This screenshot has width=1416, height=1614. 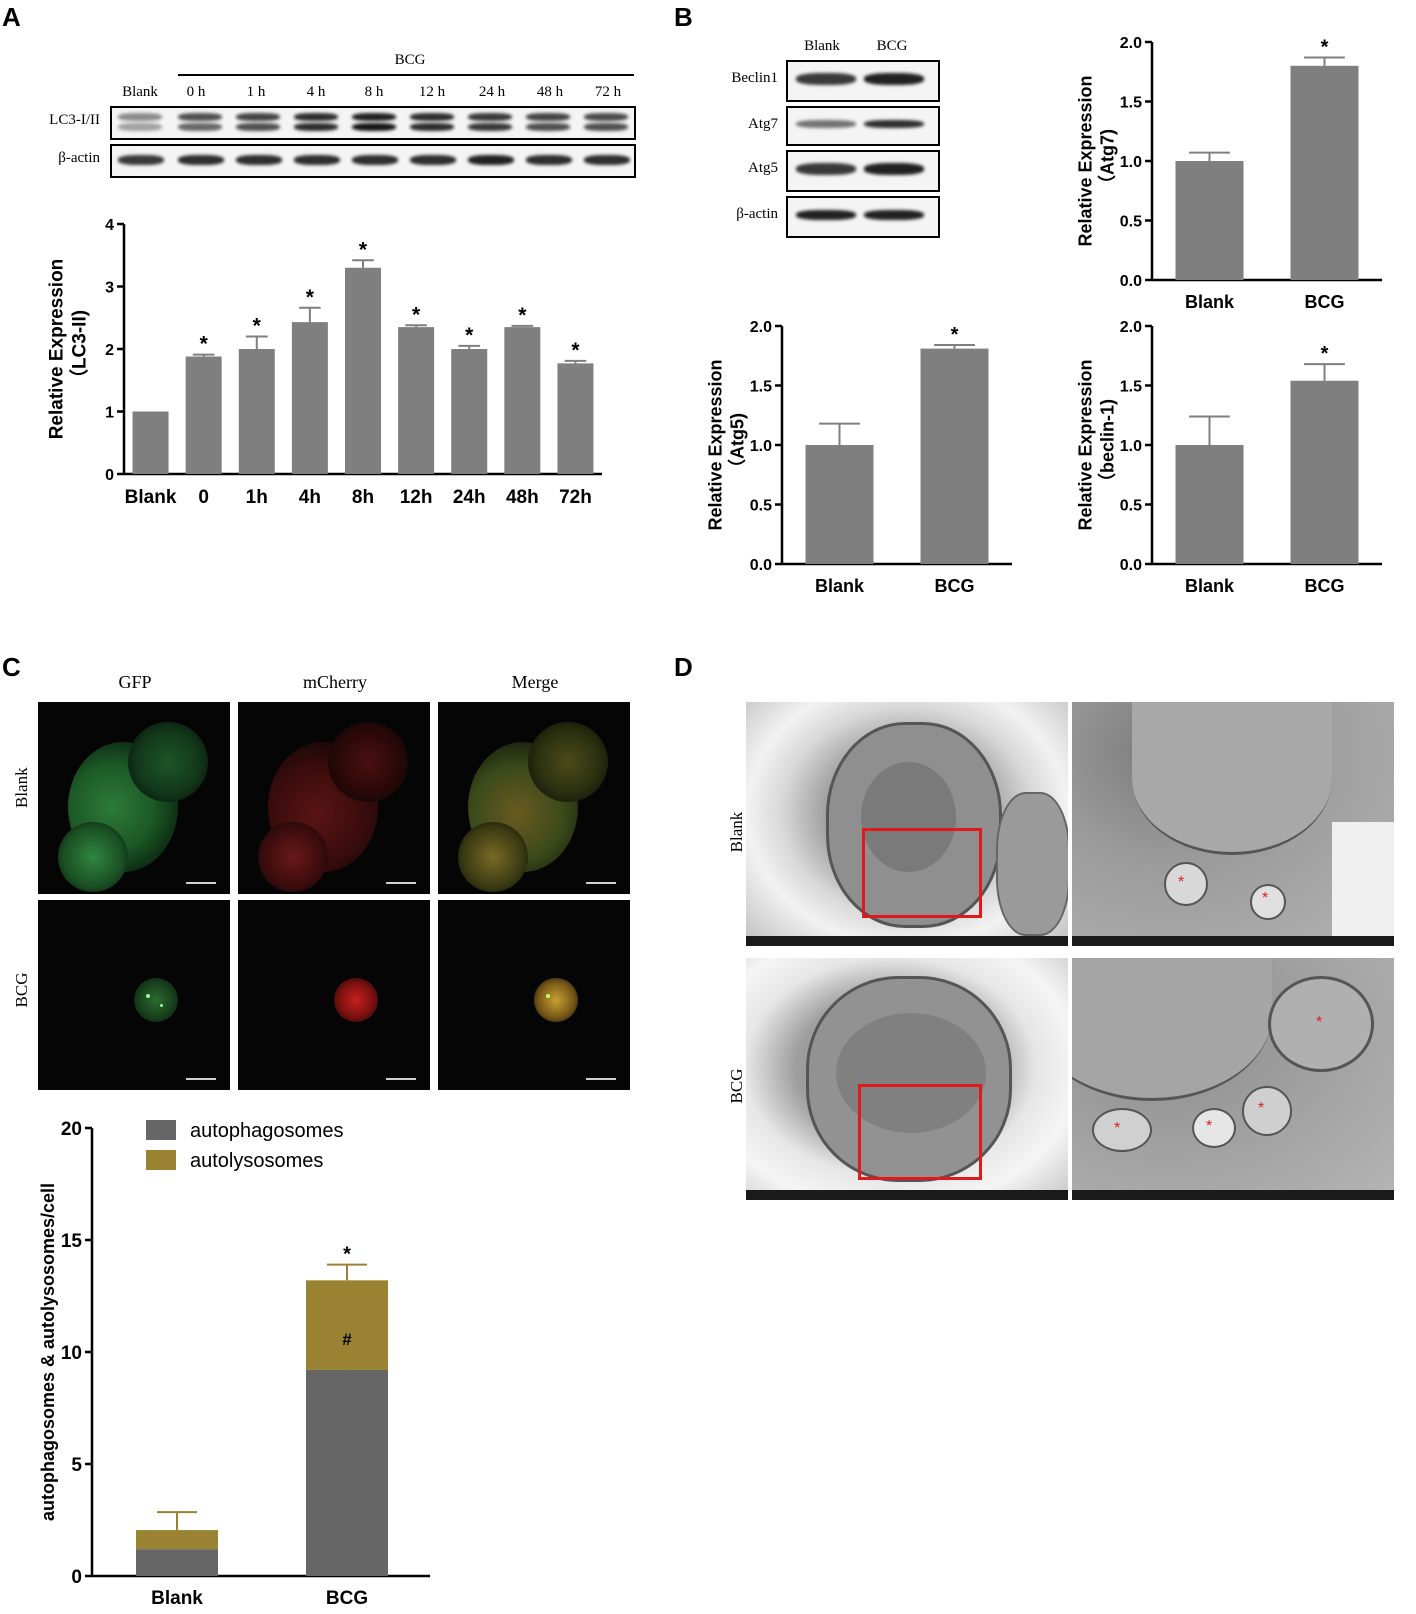 What do you see at coordinates (1209, 1126) in the screenshot?
I see `tem-marker-5: *` at bounding box center [1209, 1126].